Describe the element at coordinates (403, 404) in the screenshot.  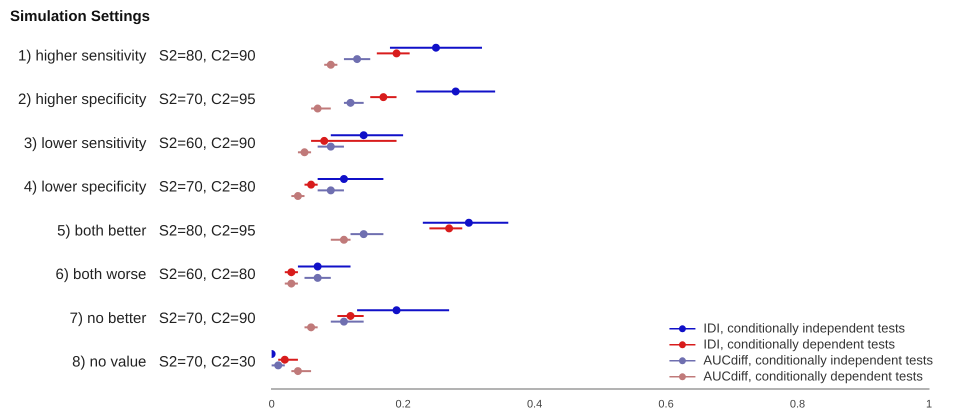
I see `x-tick-label: 0.2` at that location.